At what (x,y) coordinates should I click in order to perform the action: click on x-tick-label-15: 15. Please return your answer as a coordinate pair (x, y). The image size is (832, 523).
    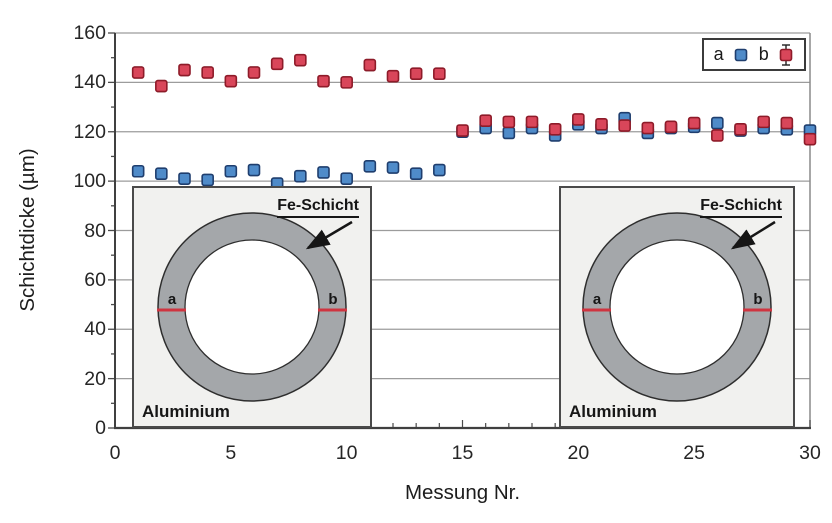
    Looking at the image, I should click on (462, 453).